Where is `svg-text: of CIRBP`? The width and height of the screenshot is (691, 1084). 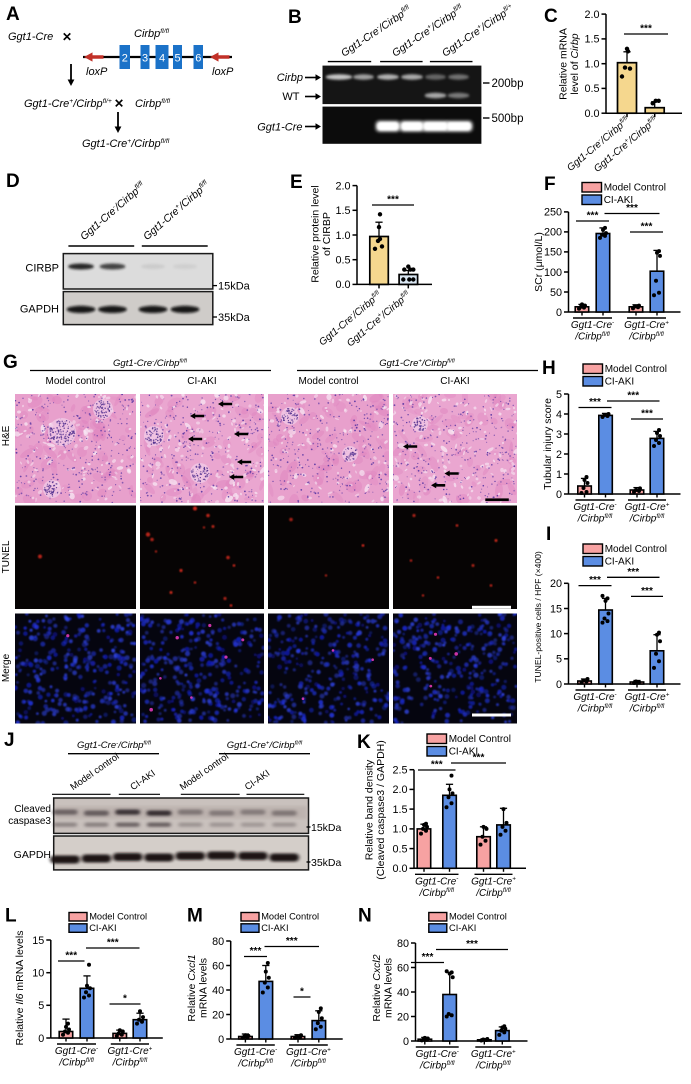
svg-text: of CIRBP is located at coordinates (327, 234).